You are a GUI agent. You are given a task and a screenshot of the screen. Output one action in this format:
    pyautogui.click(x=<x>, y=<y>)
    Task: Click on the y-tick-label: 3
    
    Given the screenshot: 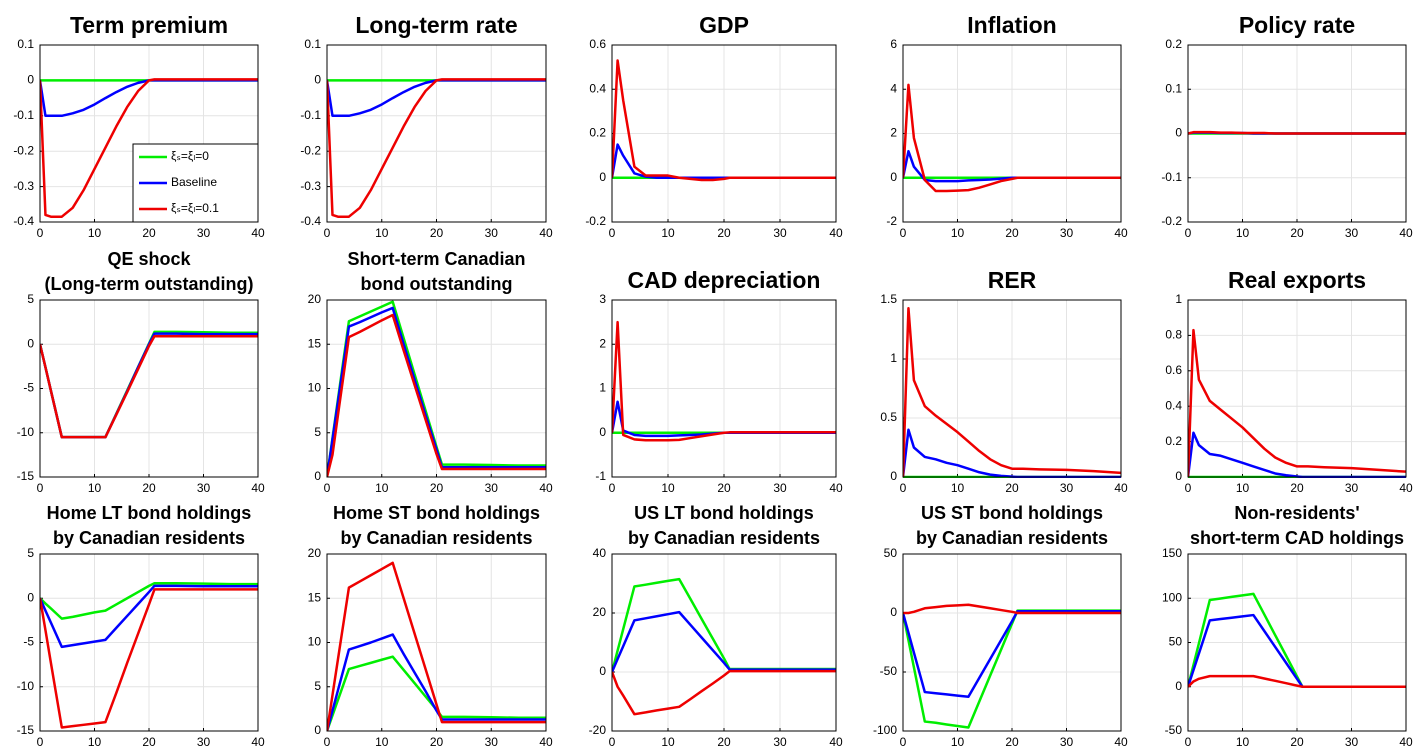 What is the action you would take?
    pyautogui.click(x=602, y=299)
    